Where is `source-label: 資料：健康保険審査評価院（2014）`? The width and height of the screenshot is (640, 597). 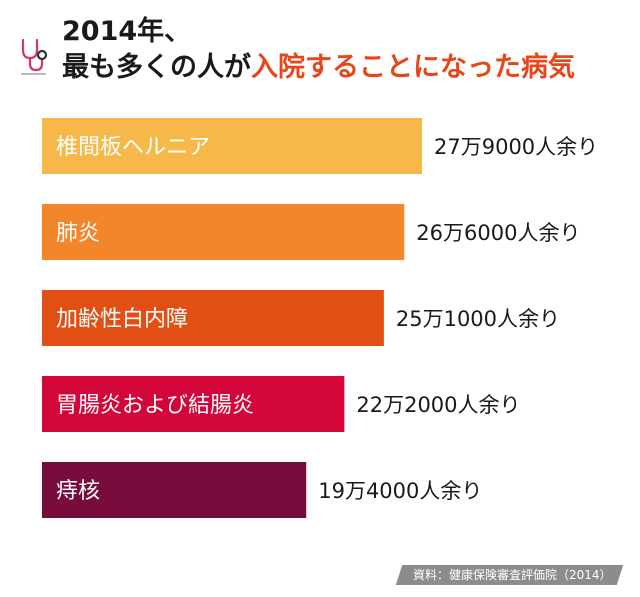
source-label: 資料：健康保険審査評価院（2014） is located at coordinates (510, 575).